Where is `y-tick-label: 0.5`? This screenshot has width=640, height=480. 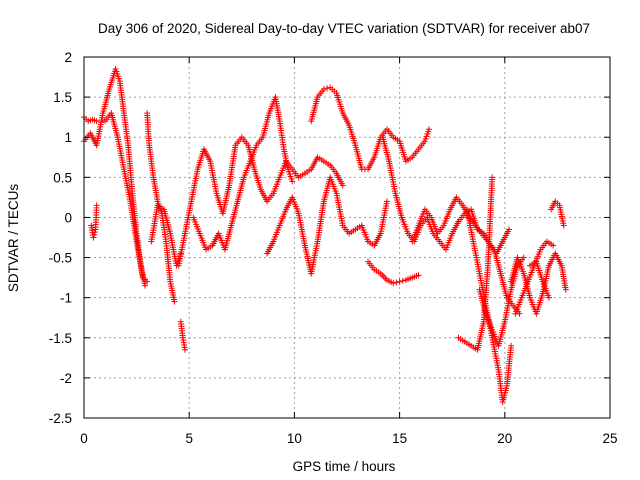
y-tick-label: 0.5 is located at coordinates (62, 177).